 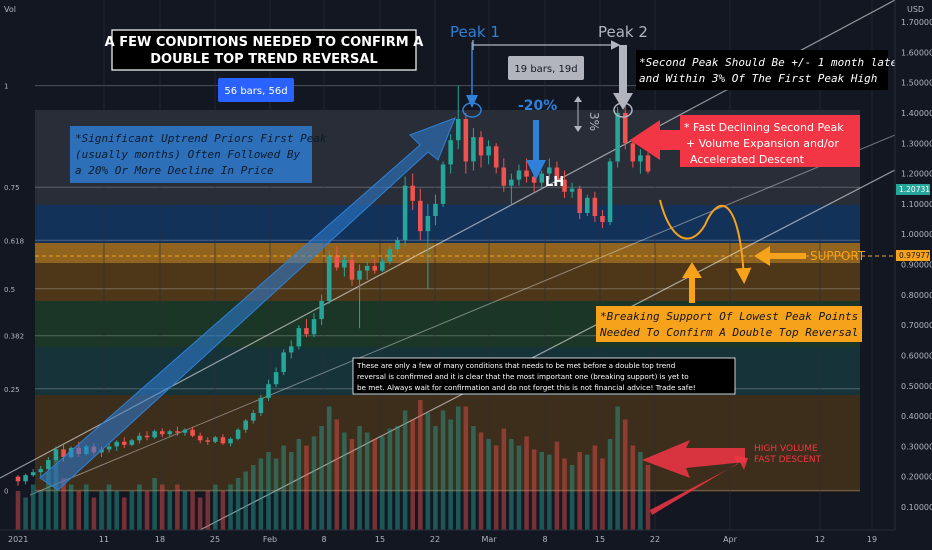 What do you see at coordinates (692, 282) in the screenshot?
I see `breaking-arrow` at bounding box center [692, 282].